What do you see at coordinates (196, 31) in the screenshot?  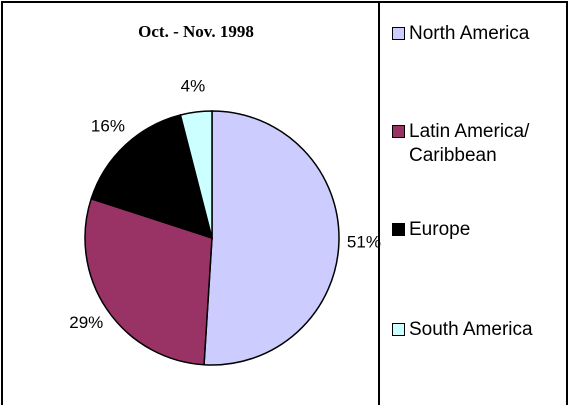 I see `chart-title: Oct. - Nov. 1998` at bounding box center [196, 31].